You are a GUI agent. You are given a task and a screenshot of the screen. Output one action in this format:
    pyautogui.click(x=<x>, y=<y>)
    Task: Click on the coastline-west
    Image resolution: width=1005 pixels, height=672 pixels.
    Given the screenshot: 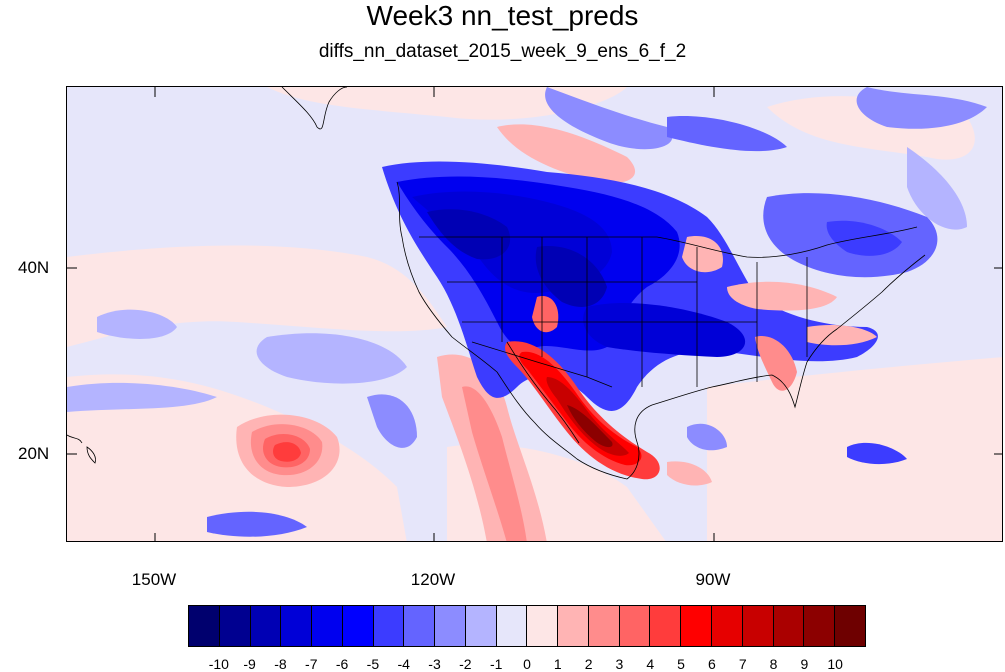 What is the action you would take?
    pyautogui.click(x=512, y=330)
    